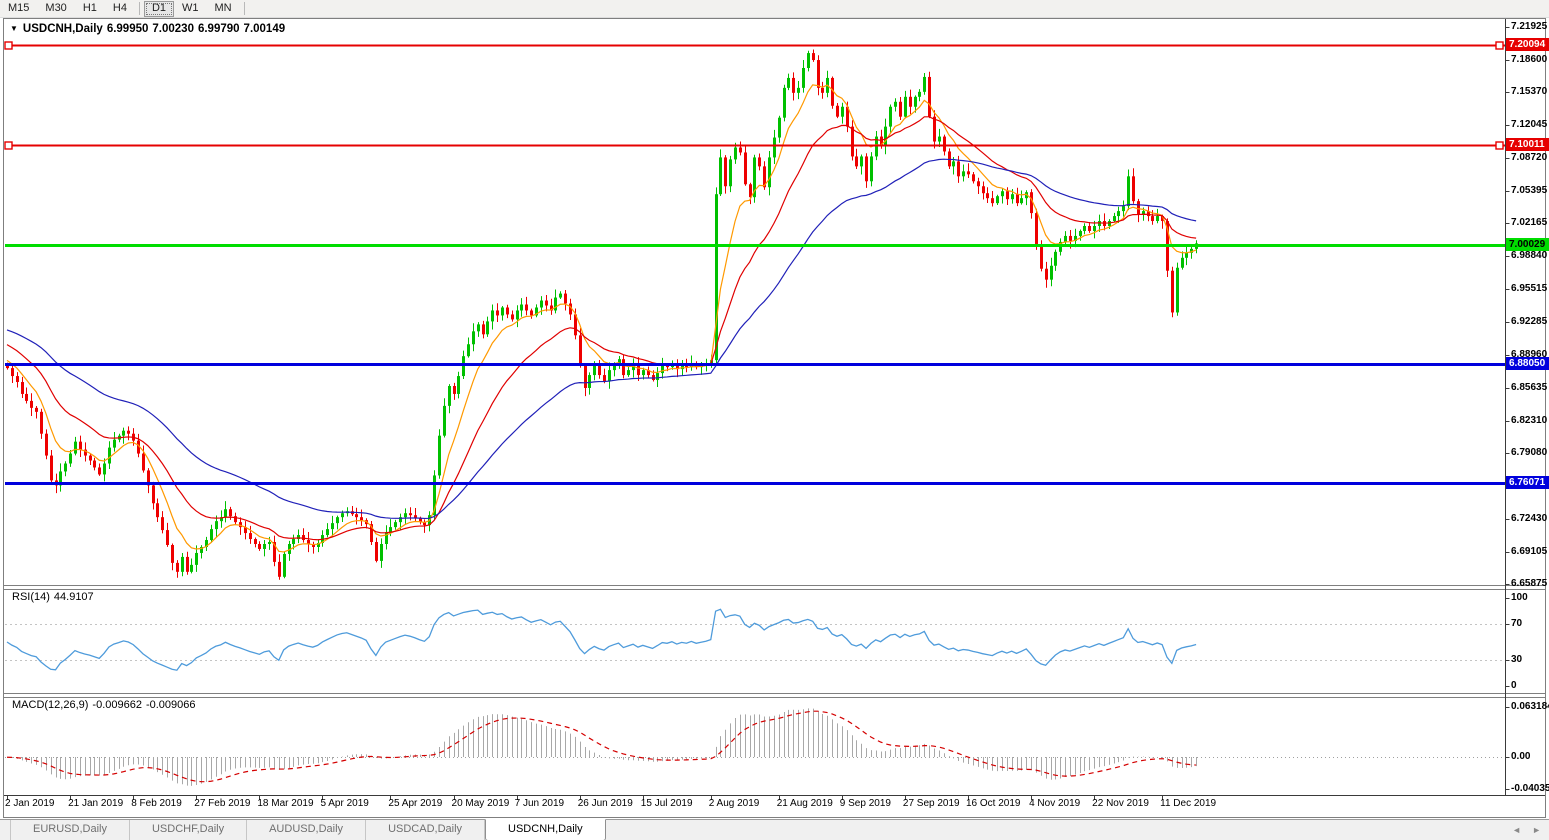 The image size is (1549, 840). What do you see at coordinates (1529, 256) in the screenshot?
I see `price-scale-label: 6.98840` at bounding box center [1529, 256].